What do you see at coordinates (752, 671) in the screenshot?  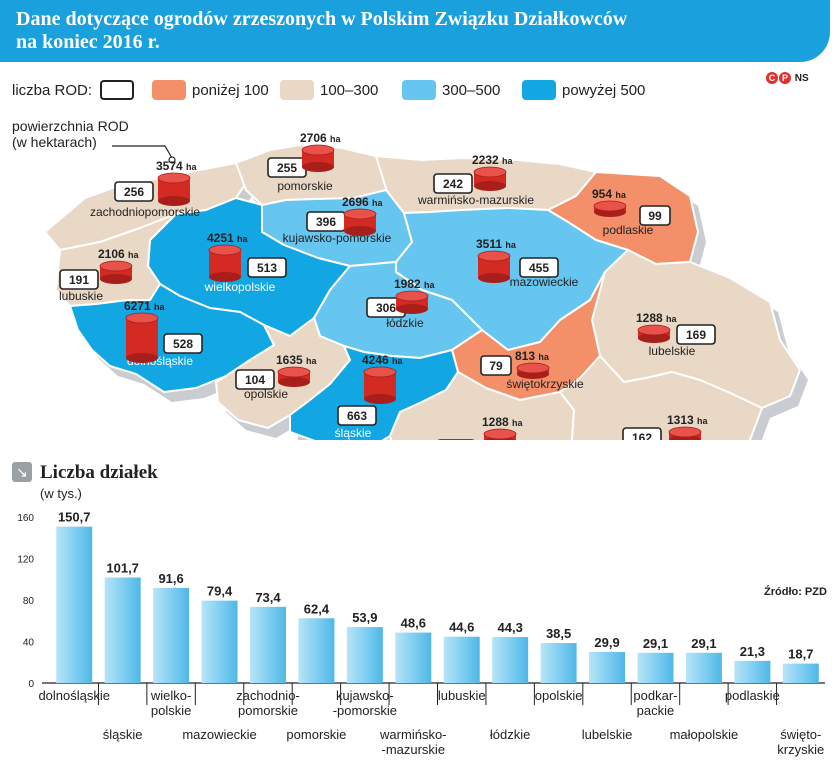 I see `bar-podlaskie` at bounding box center [752, 671].